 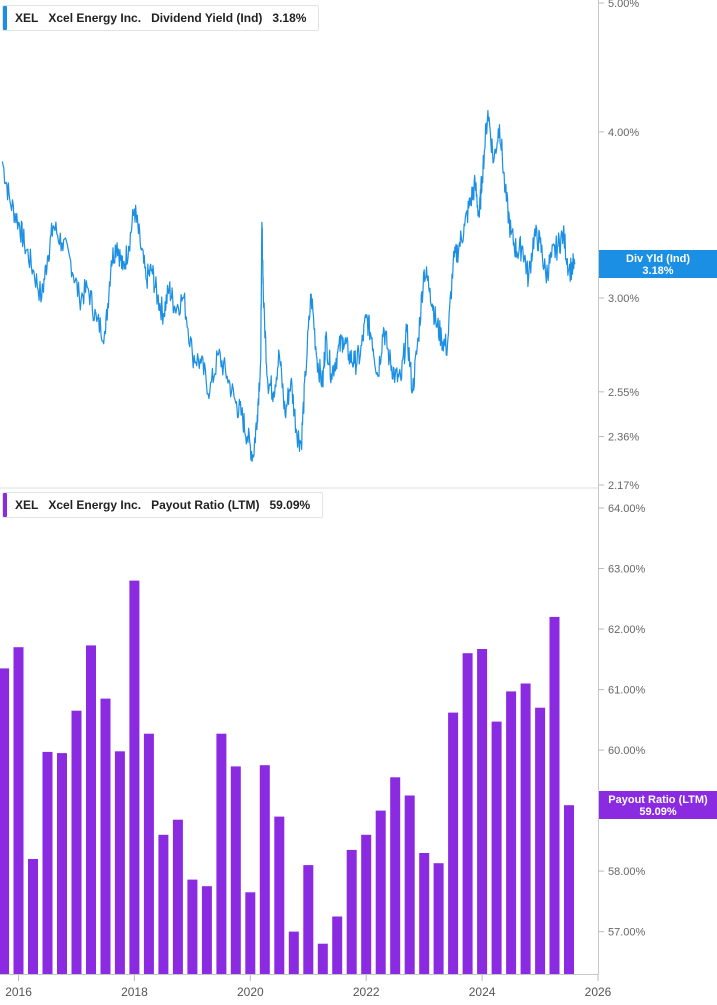 What do you see at coordinates (134, 992) in the screenshot?
I see `x-tick-label: 2018` at bounding box center [134, 992].